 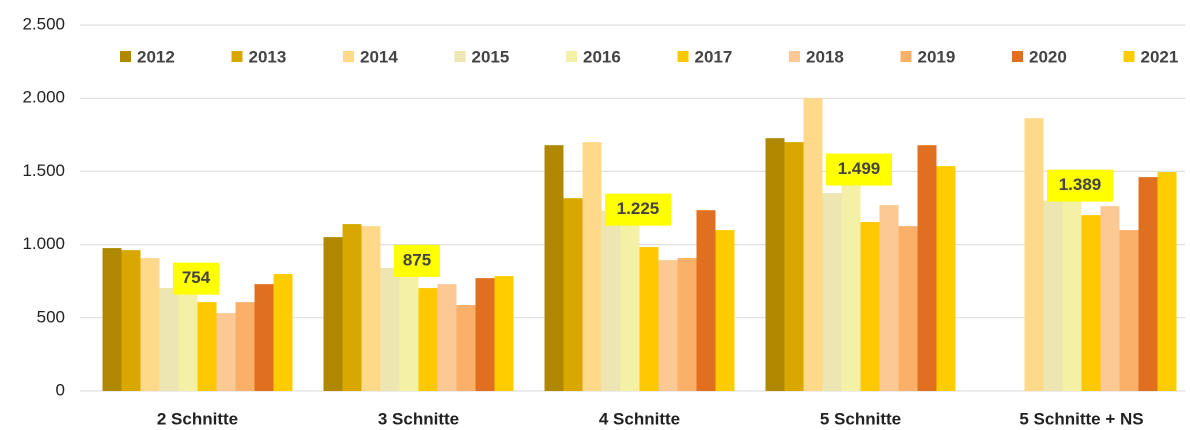 I want to click on x-tick-label: 5 Schnitte + NS, so click(x=1081, y=418).